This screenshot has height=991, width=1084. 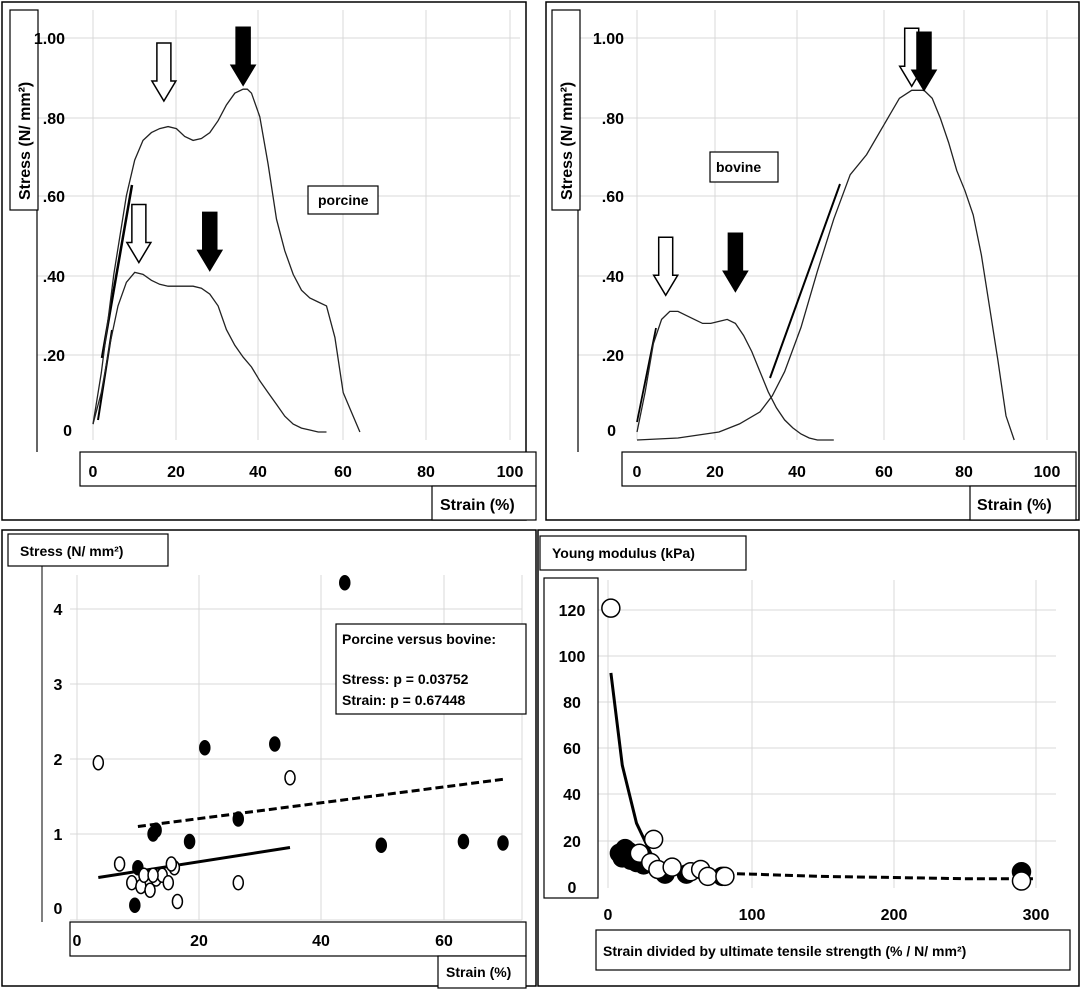 What do you see at coordinates (827, 915) in the screenshot?
I see `x-tick-labels: 0 100 200 300` at bounding box center [827, 915].